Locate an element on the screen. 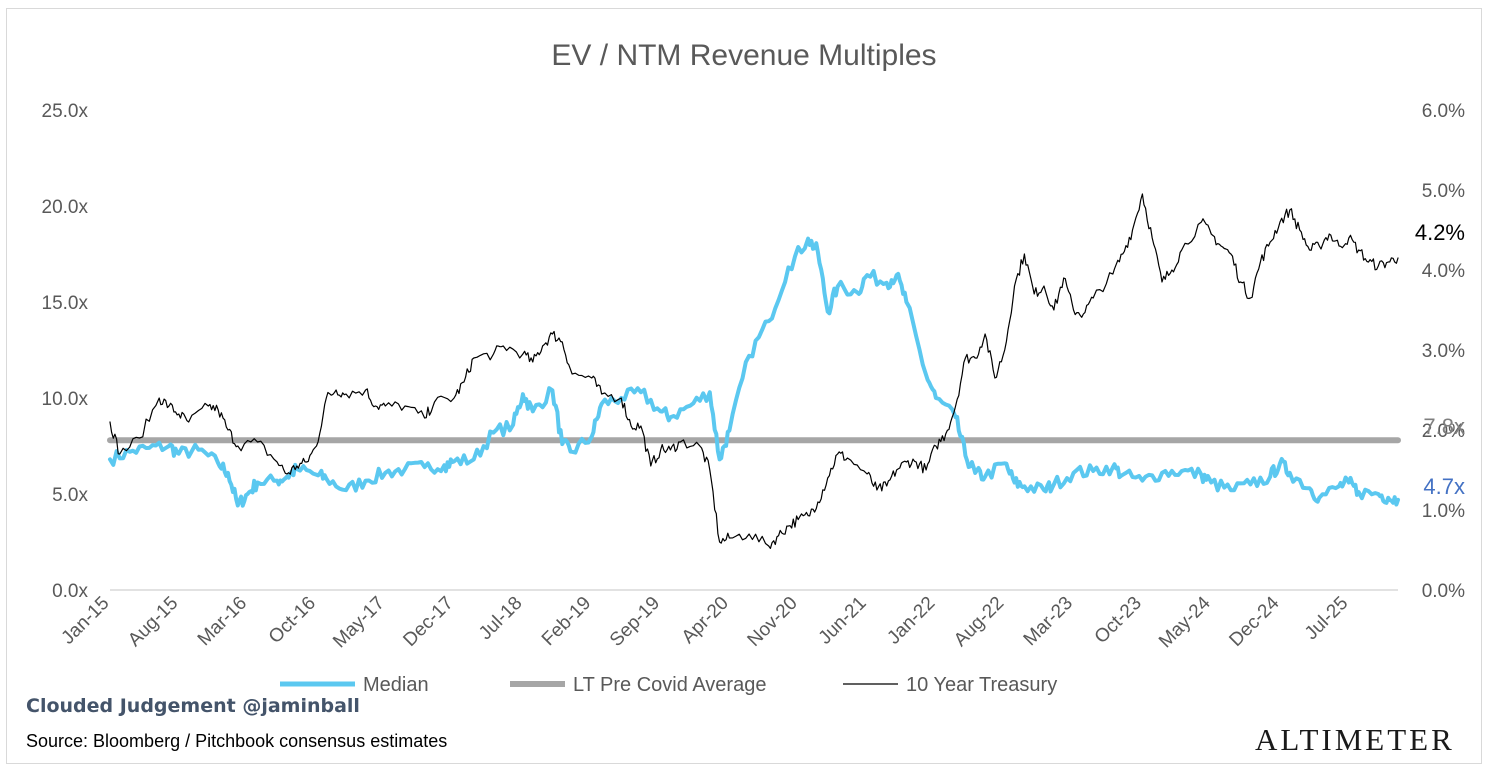 The width and height of the screenshot is (1489, 772). altimeter-logo: ALTIMETER is located at coordinates (1355, 739).